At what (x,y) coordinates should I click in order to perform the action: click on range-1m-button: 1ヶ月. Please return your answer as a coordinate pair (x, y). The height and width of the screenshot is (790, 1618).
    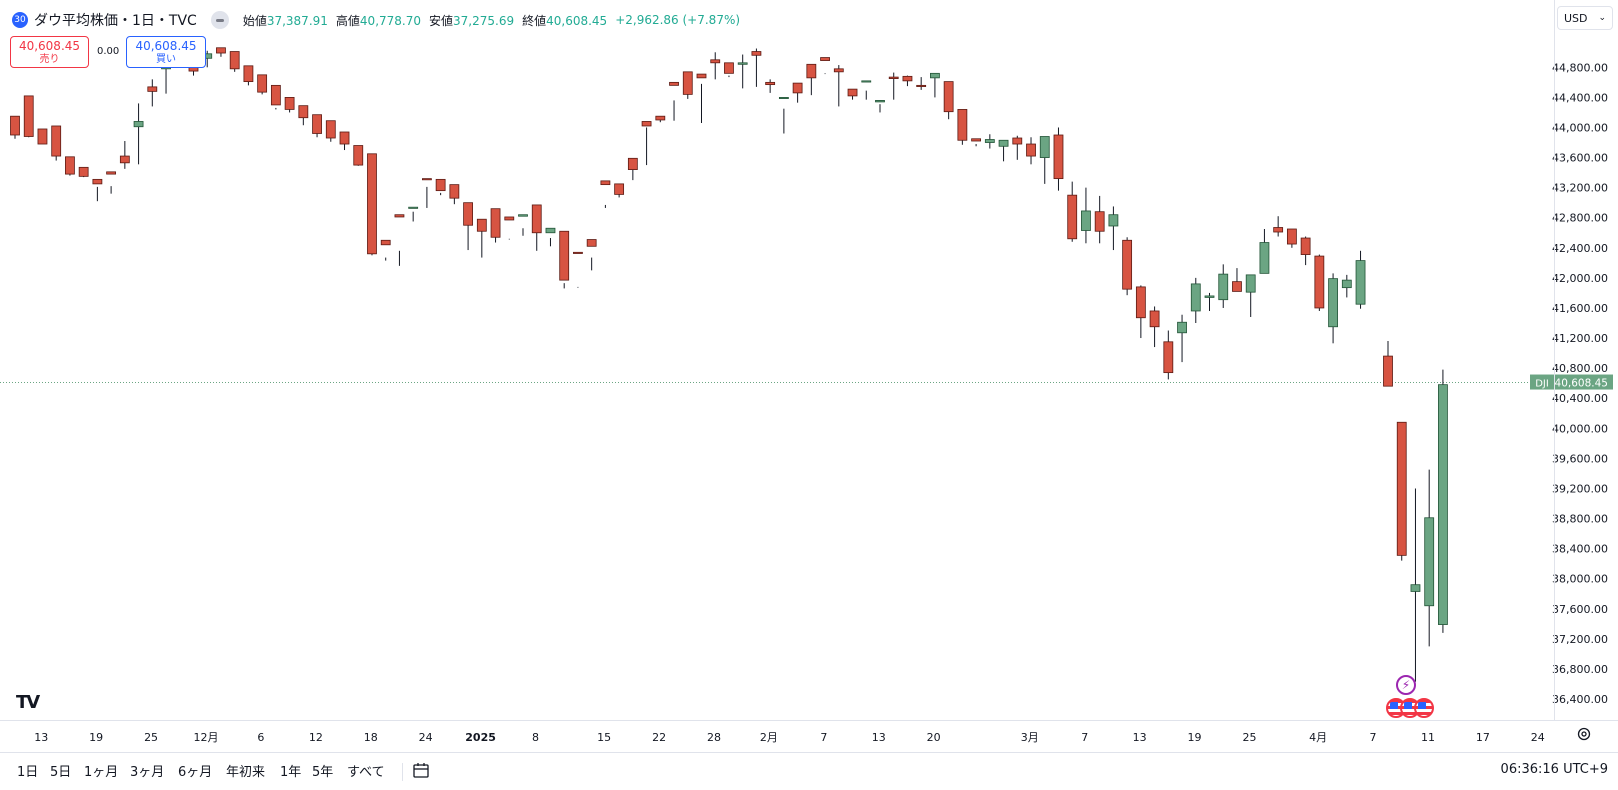
    Looking at the image, I should click on (101, 772).